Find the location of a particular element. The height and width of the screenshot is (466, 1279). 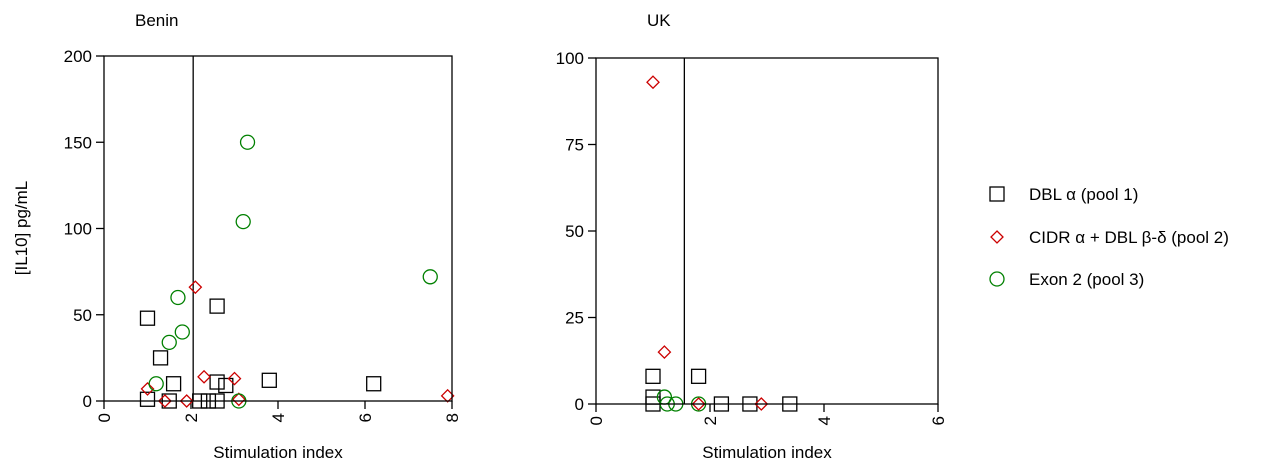

chart-title: Benin is located at coordinates (156, 20).